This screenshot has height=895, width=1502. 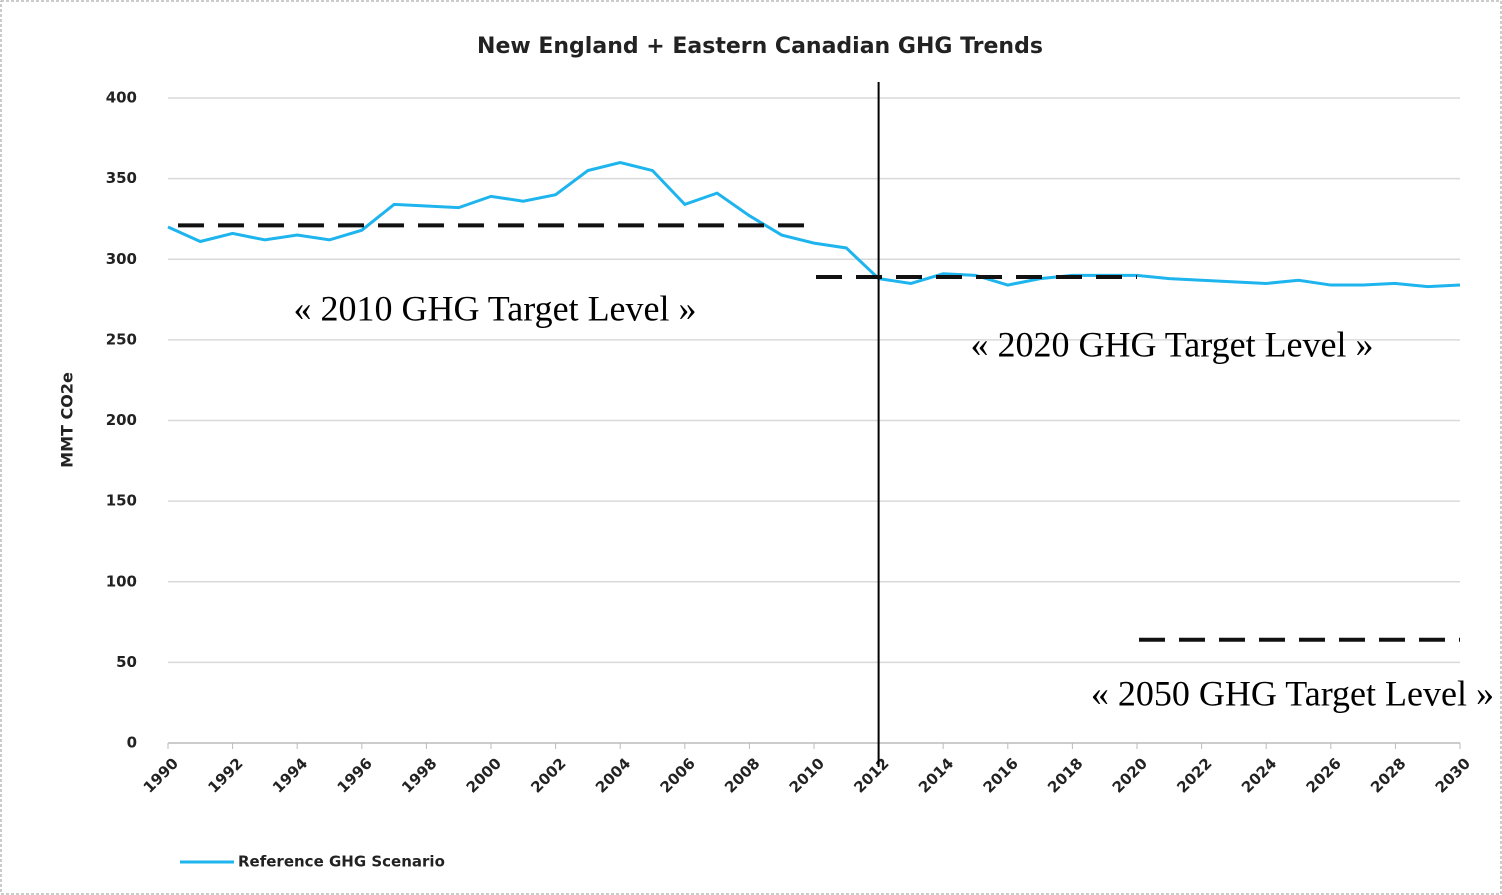 What do you see at coordinates (121, 178) in the screenshot?
I see `y-tick-label: 350` at bounding box center [121, 178].